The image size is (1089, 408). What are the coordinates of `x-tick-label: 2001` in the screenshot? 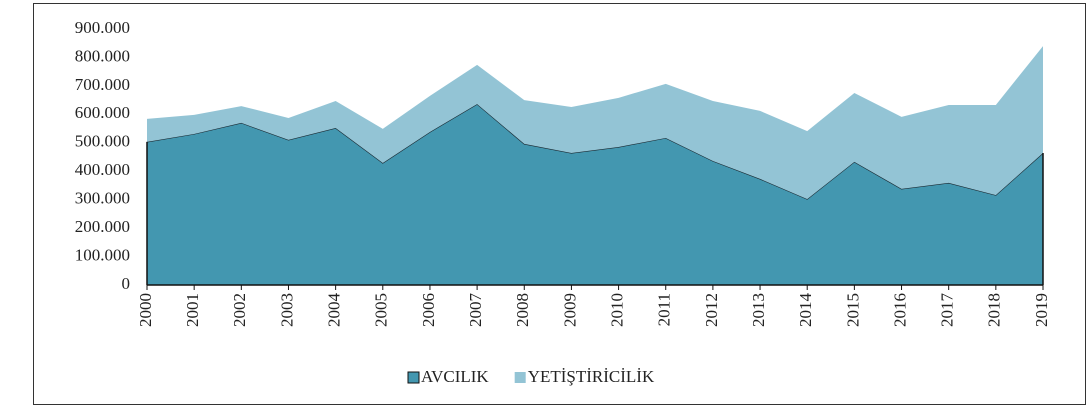 It's located at (192, 310).